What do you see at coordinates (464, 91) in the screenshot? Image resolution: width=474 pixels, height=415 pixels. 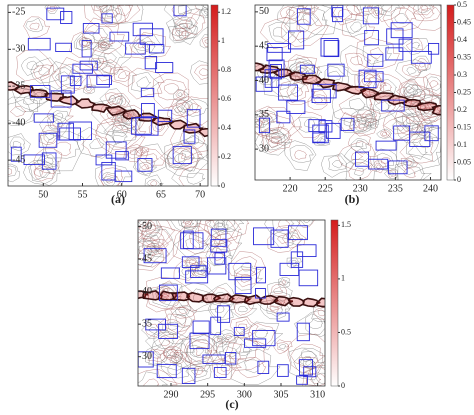 I see `cbar-tick-label: 0.25` at bounding box center [464, 91].